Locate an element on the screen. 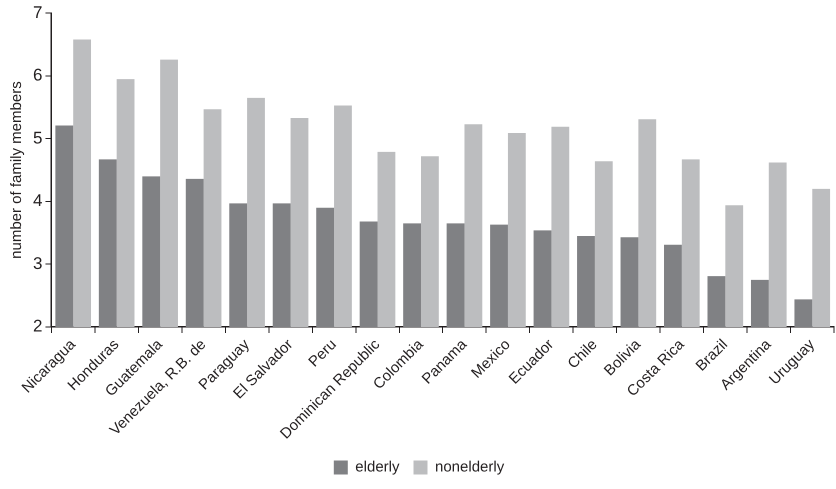 The image size is (836, 489). y-tick-label: 3 is located at coordinates (37, 263).